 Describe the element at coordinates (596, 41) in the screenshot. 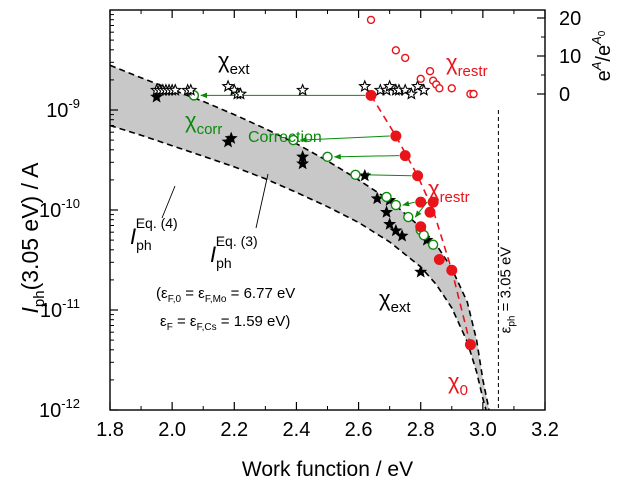

I see `right-label-sup2: A` at that location.